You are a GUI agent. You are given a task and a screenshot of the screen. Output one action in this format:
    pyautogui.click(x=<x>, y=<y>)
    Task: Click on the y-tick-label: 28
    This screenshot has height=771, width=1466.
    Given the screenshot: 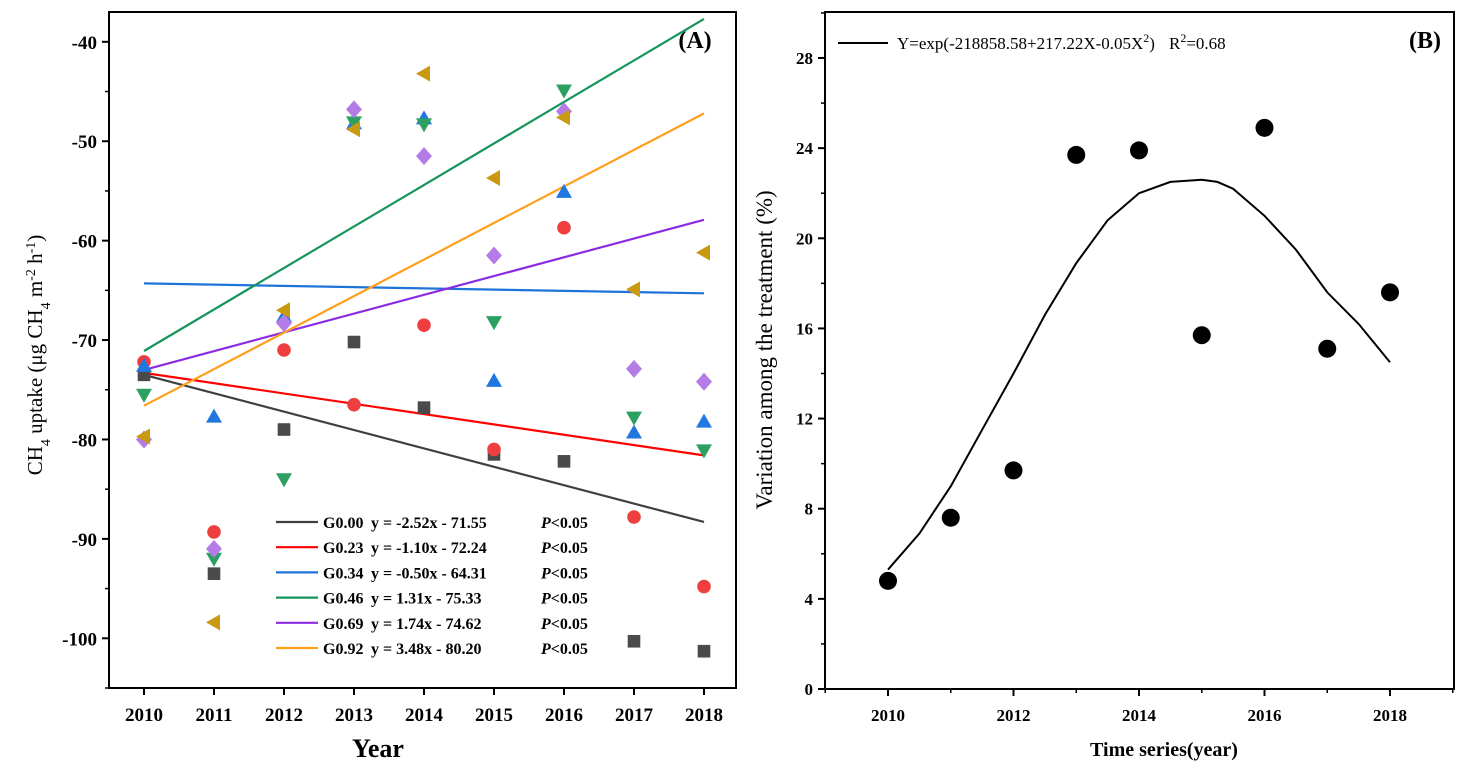 What is the action you would take?
    pyautogui.click(x=804, y=58)
    